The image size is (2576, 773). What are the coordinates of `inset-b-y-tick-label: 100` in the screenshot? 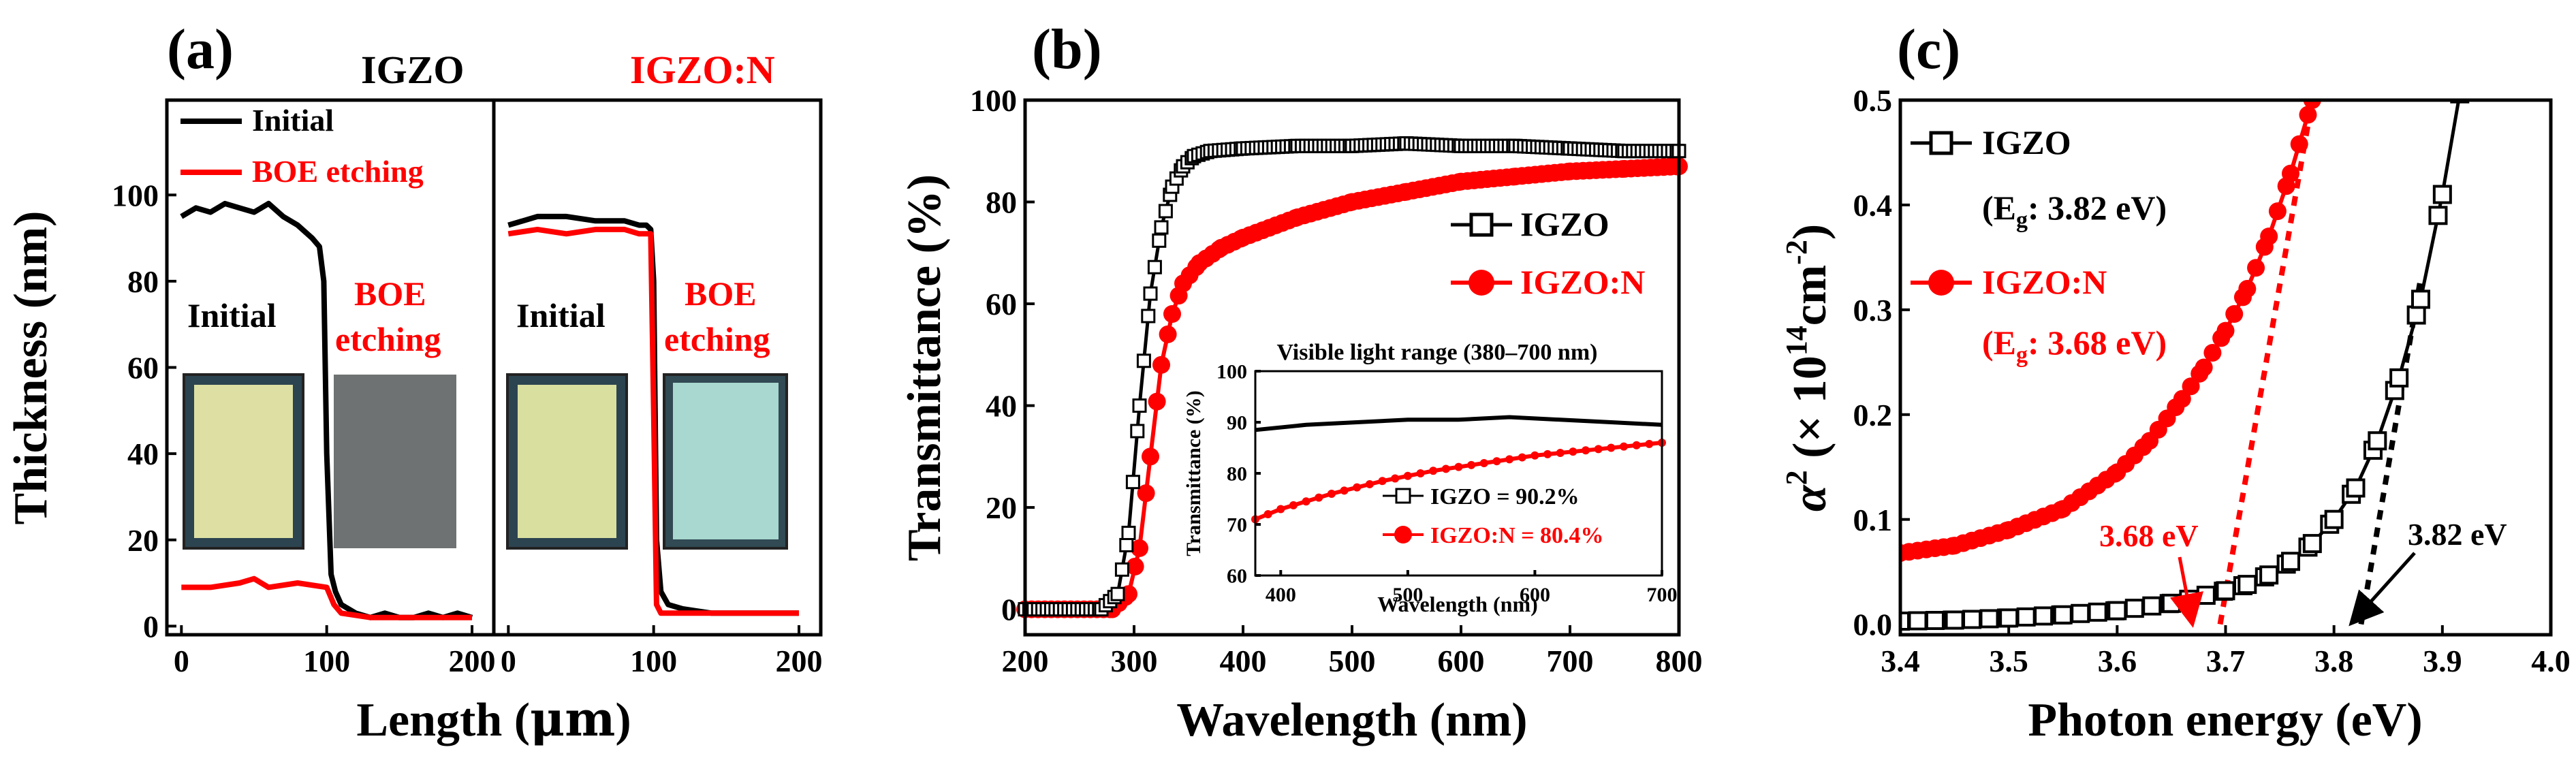 It's located at (1231, 372).